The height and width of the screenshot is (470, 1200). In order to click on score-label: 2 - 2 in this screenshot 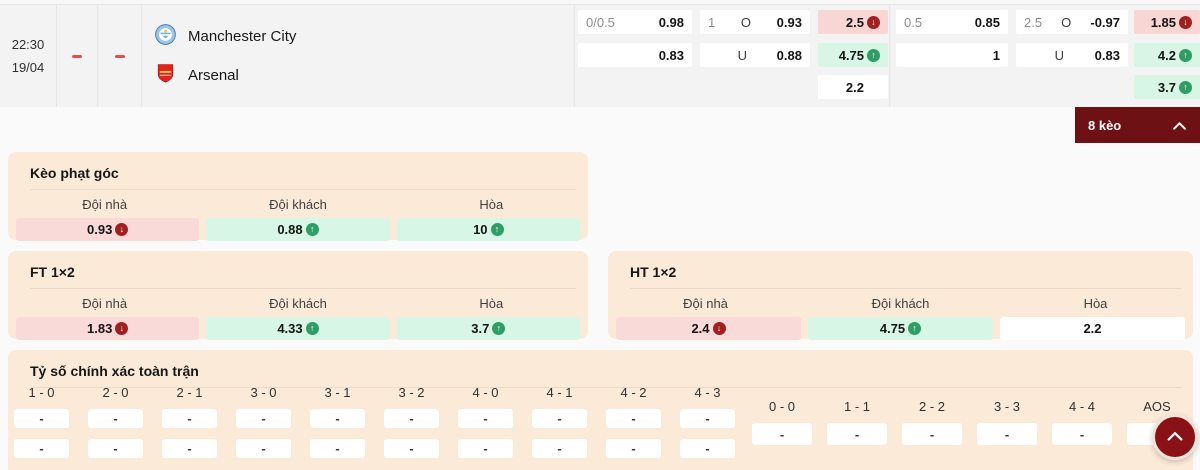, I will do `click(931, 406)`.